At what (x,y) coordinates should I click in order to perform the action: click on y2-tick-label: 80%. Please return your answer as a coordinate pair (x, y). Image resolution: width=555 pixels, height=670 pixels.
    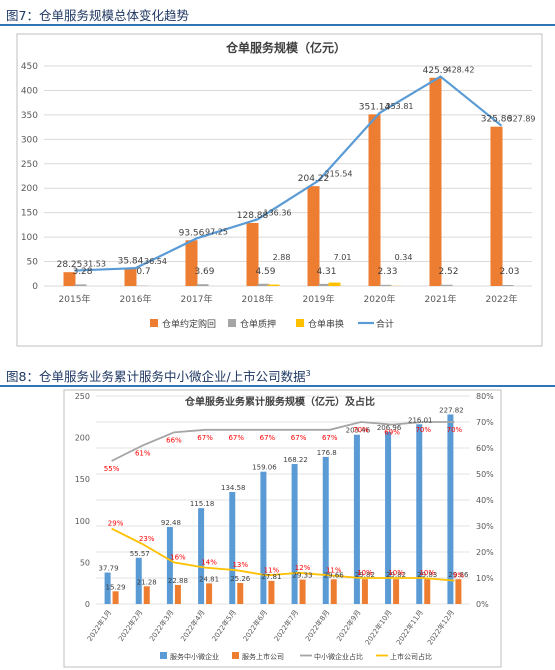
    Looking at the image, I should click on (485, 396).